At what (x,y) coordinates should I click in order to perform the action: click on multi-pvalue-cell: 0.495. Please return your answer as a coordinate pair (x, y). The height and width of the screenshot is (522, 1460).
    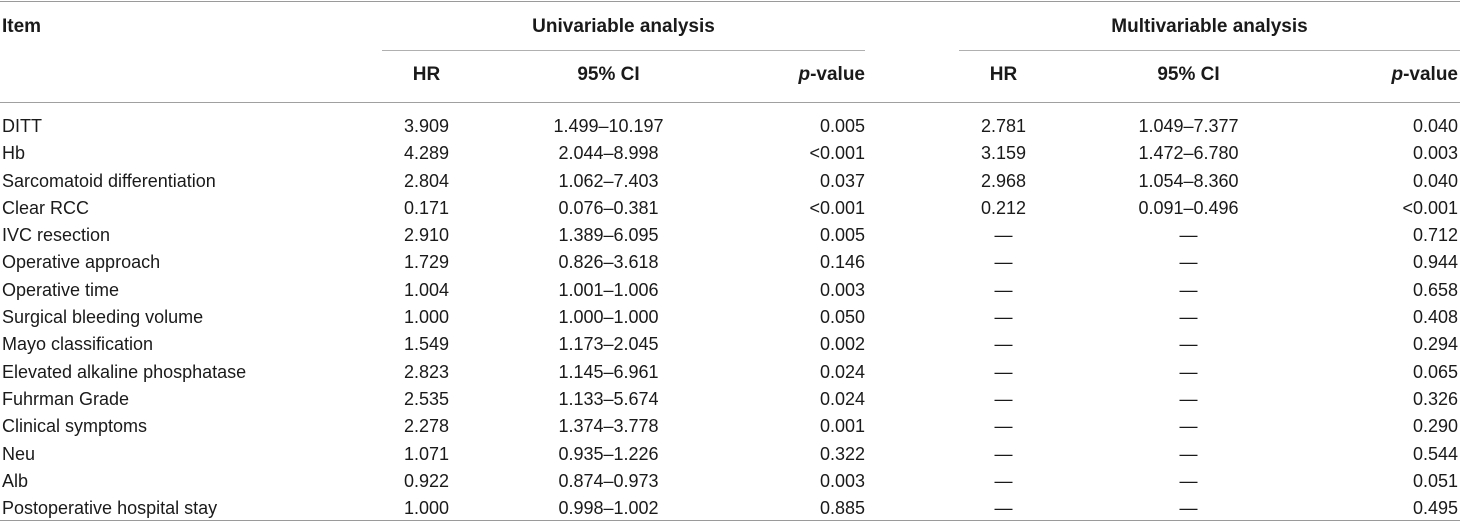
    Looking at the image, I should click on (1435, 508).